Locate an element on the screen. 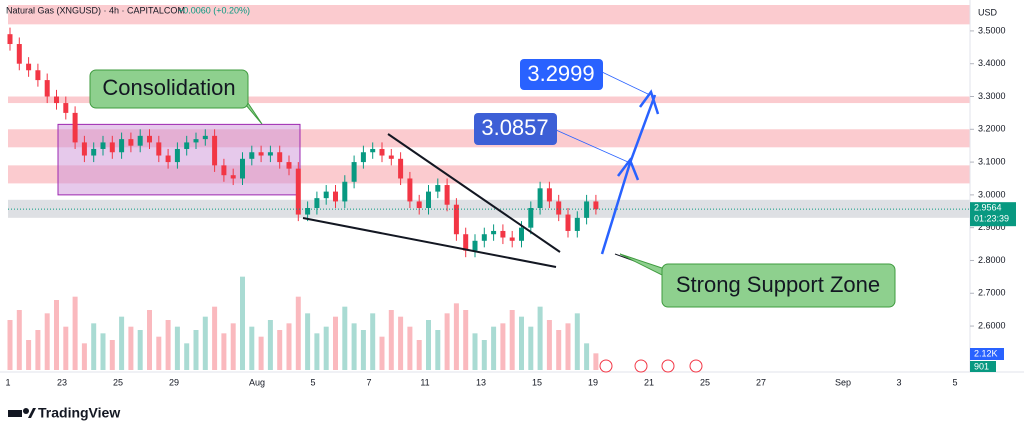 The image size is (1024, 438). volume-tag-text: 2.12K is located at coordinates (986, 353).